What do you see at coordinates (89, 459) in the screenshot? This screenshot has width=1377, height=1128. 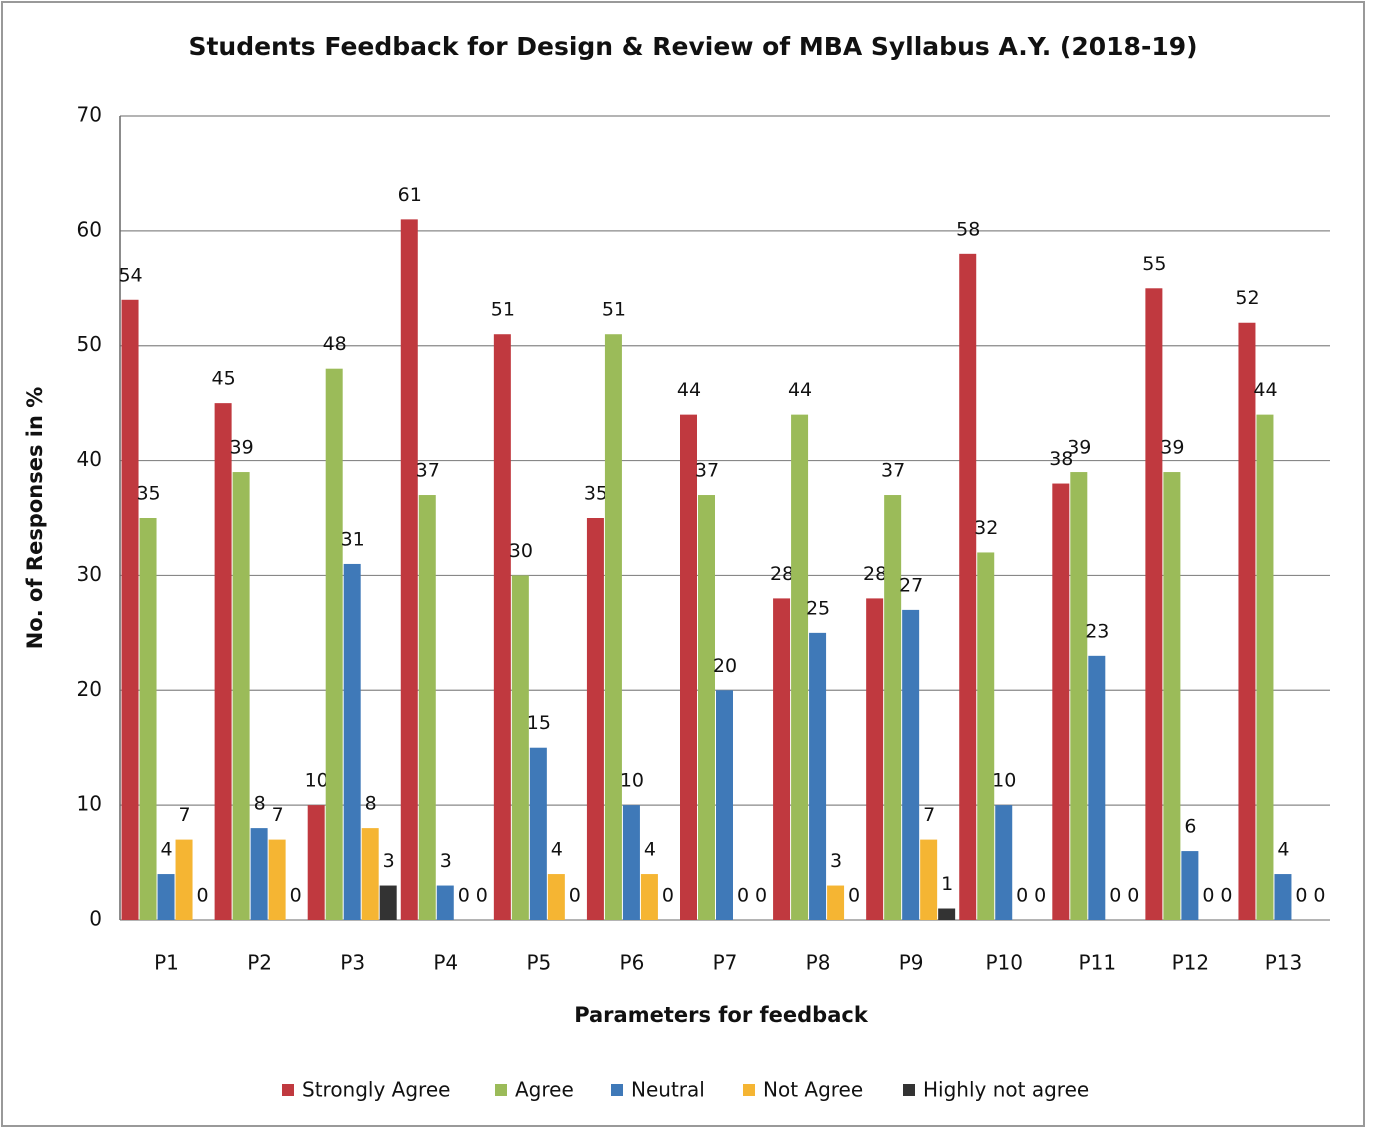 I see `y-tick-label: 40` at bounding box center [89, 459].